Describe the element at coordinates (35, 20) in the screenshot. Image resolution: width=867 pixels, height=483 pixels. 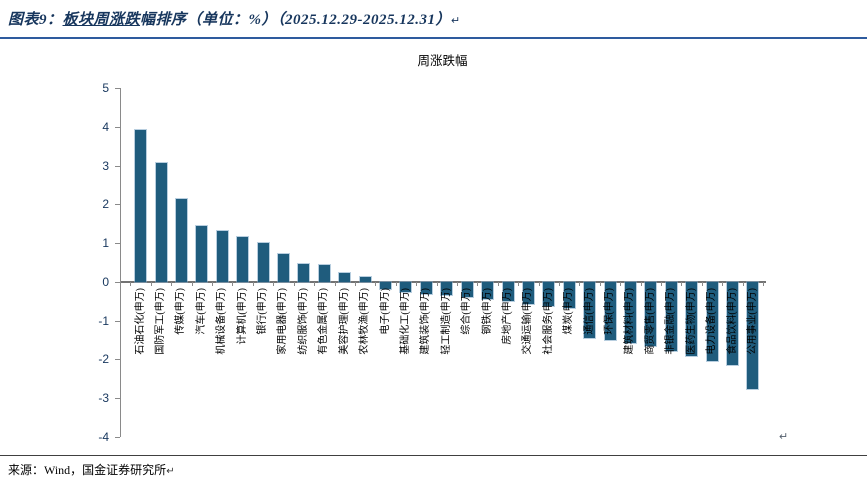
I see `figure-caption-prefix: 图表9：` at that location.